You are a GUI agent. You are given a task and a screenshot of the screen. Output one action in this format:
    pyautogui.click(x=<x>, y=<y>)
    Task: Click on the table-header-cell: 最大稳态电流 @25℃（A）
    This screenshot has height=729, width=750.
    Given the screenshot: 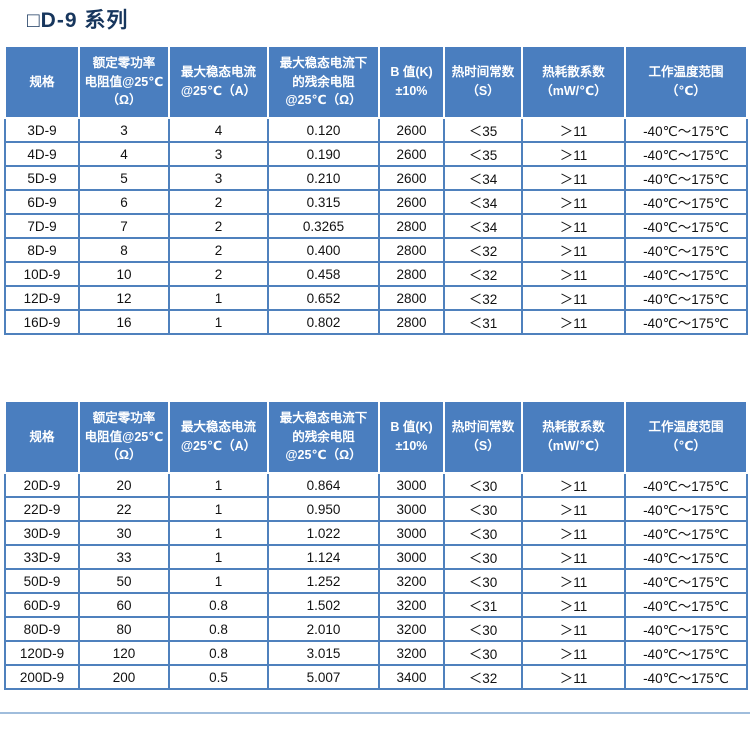 What is the action you would take?
    pyautogui.click(x=218, y=437)
    